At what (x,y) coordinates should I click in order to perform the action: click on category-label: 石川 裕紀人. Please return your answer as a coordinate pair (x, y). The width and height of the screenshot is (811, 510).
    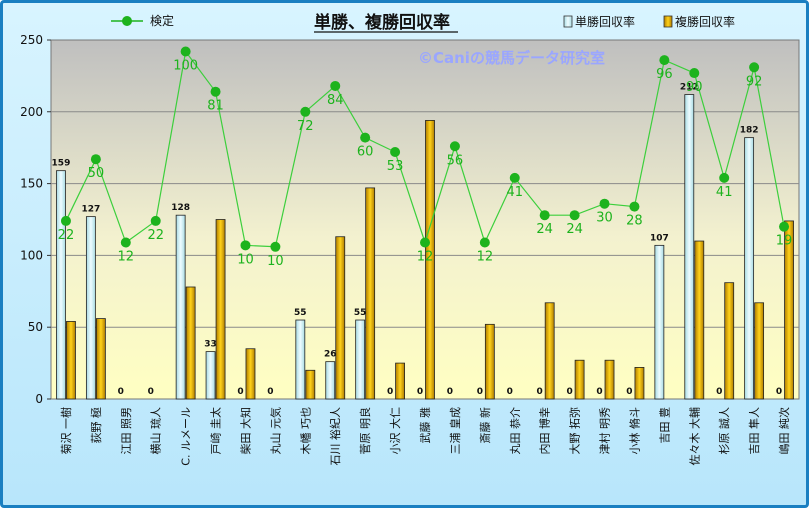
    Looking at the image, I should click on (335, 436).